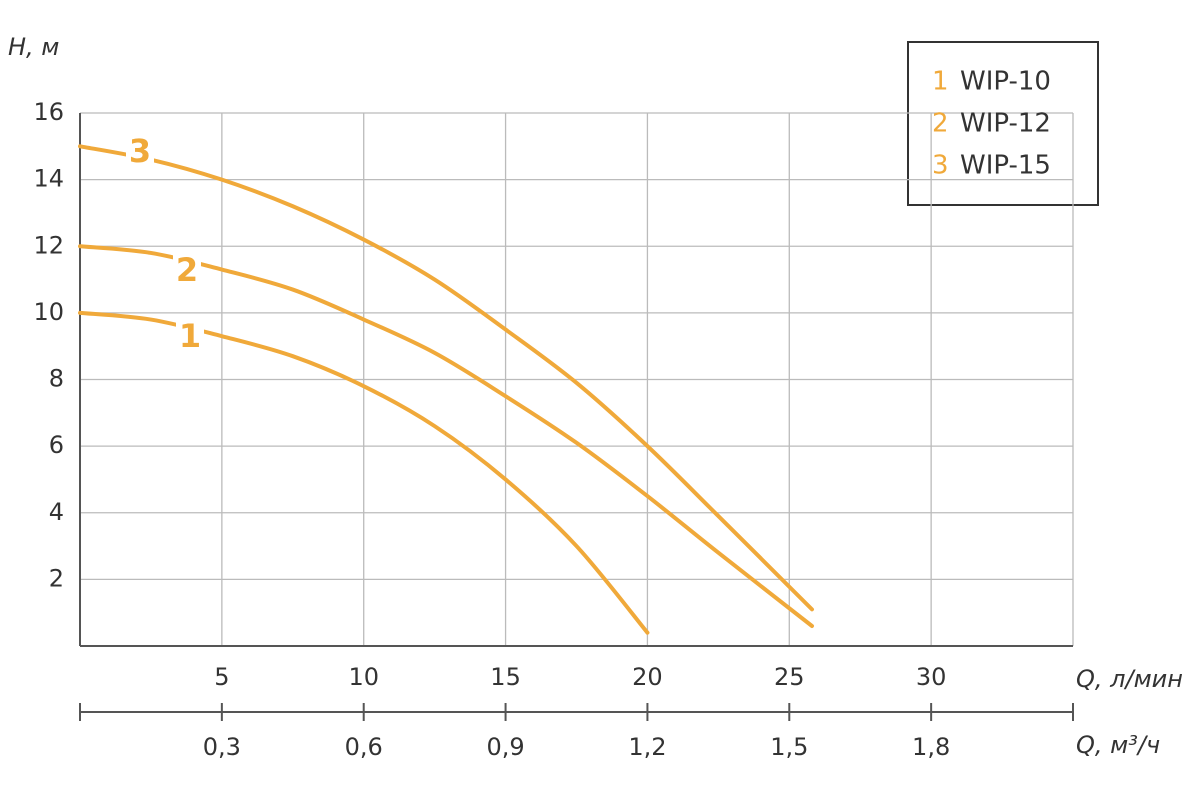  What do you see at coordinates (1129, 679) in the screenshot?
I see `x-axis-label: Q, л/мин` at bounding box center [1129, 679].